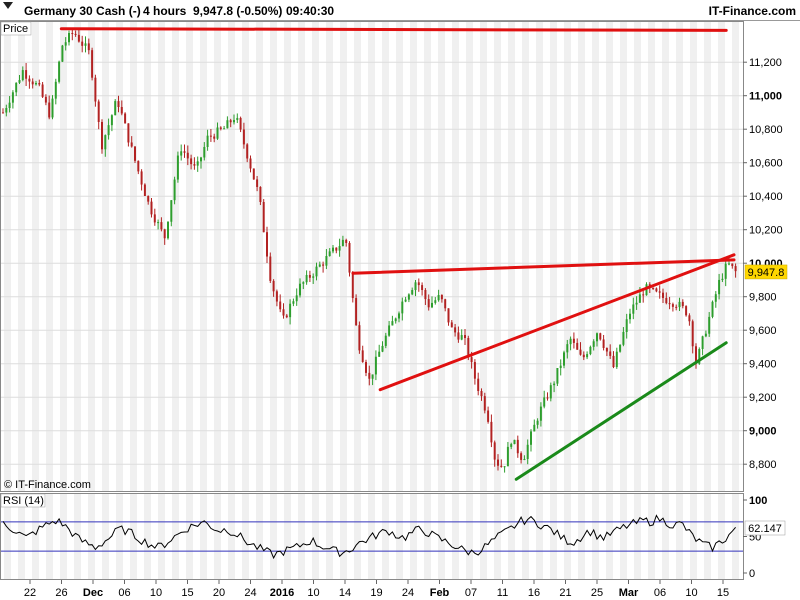 This screenshot has height=600, width=800. What do you see at coordinates (565, 593) in the screenshot?
I see `x-tick-label: 21` at bounding box center [565, 593].